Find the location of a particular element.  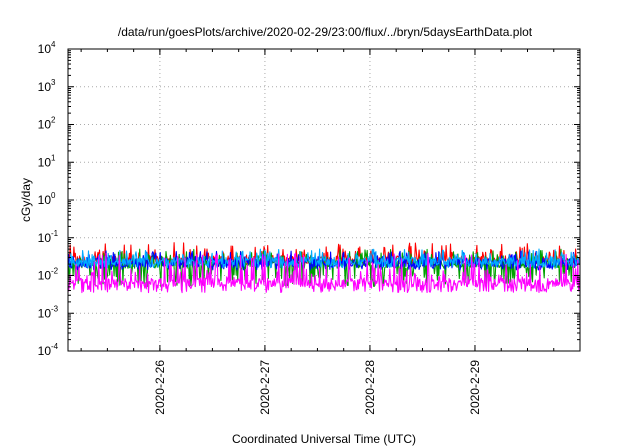

x-tick-label: 2020-2-26 is located at coordinates (160, 387).